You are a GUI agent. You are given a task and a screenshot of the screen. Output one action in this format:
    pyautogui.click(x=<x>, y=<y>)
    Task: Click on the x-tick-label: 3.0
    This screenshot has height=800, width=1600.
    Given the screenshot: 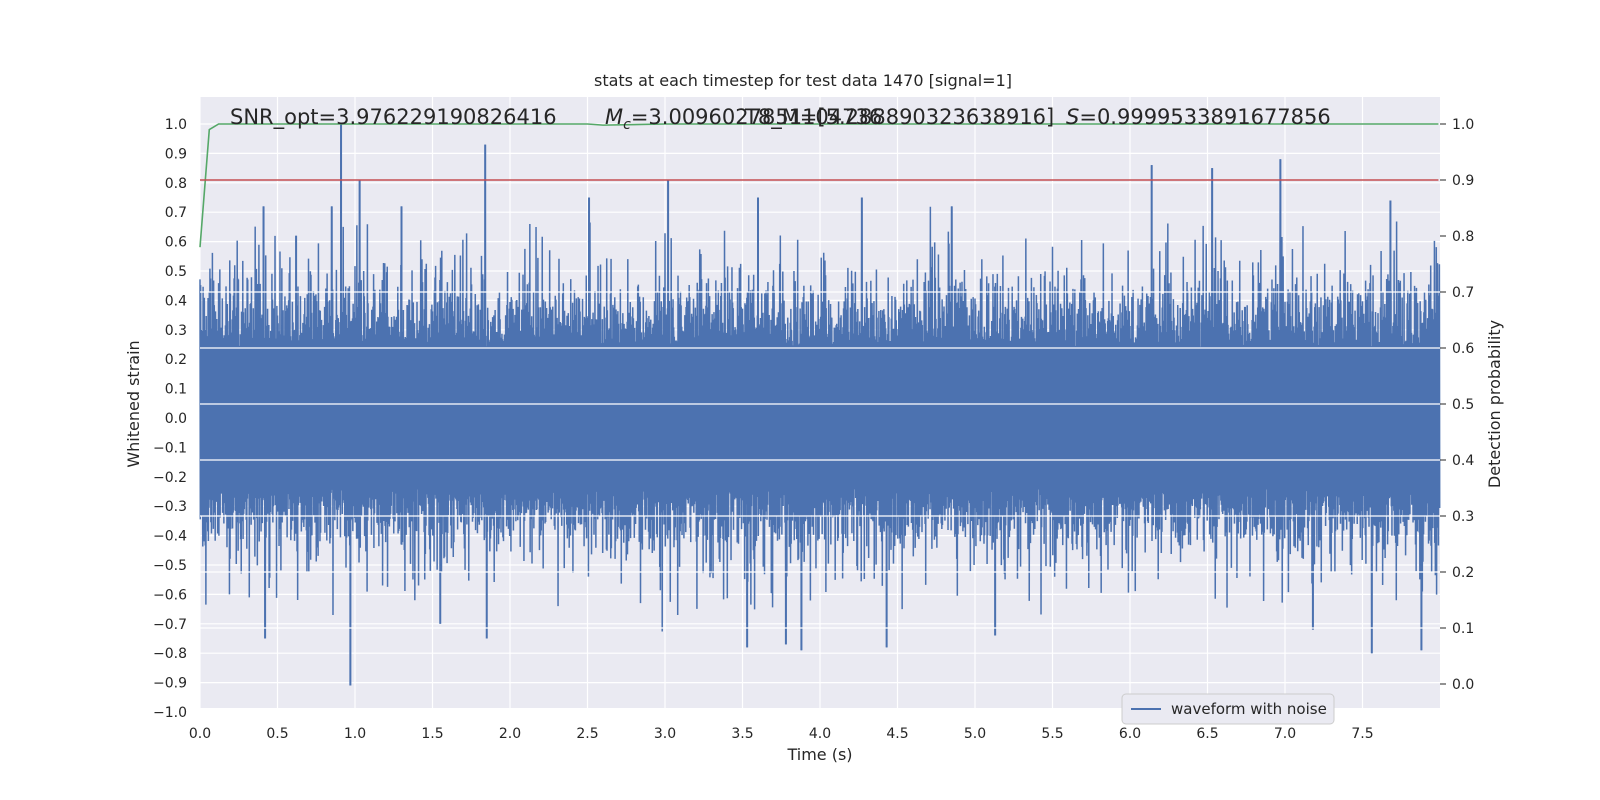 What is the action you would take?
    pyautogui.click(x=665, y=734)
    